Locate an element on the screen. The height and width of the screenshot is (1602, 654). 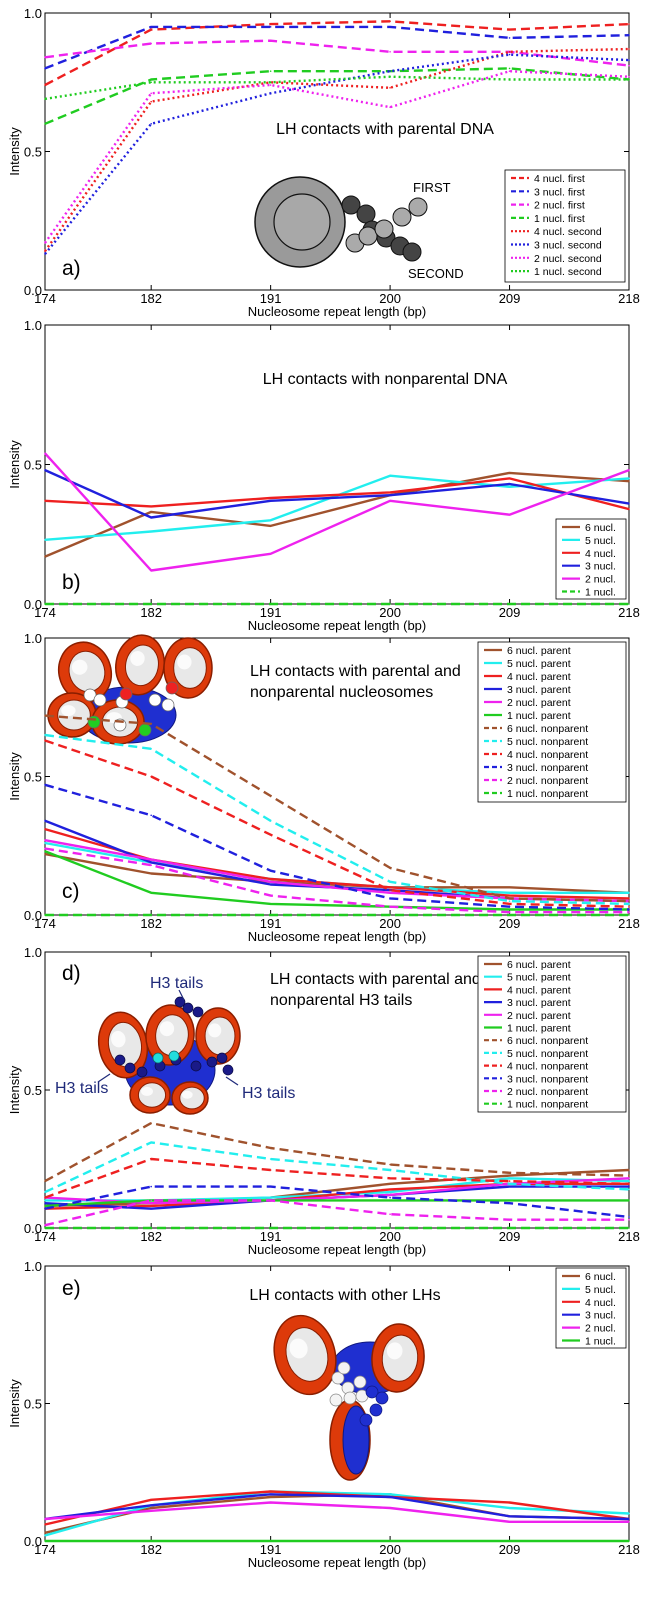
panel-label: d) is located at coordinates (71, 973).